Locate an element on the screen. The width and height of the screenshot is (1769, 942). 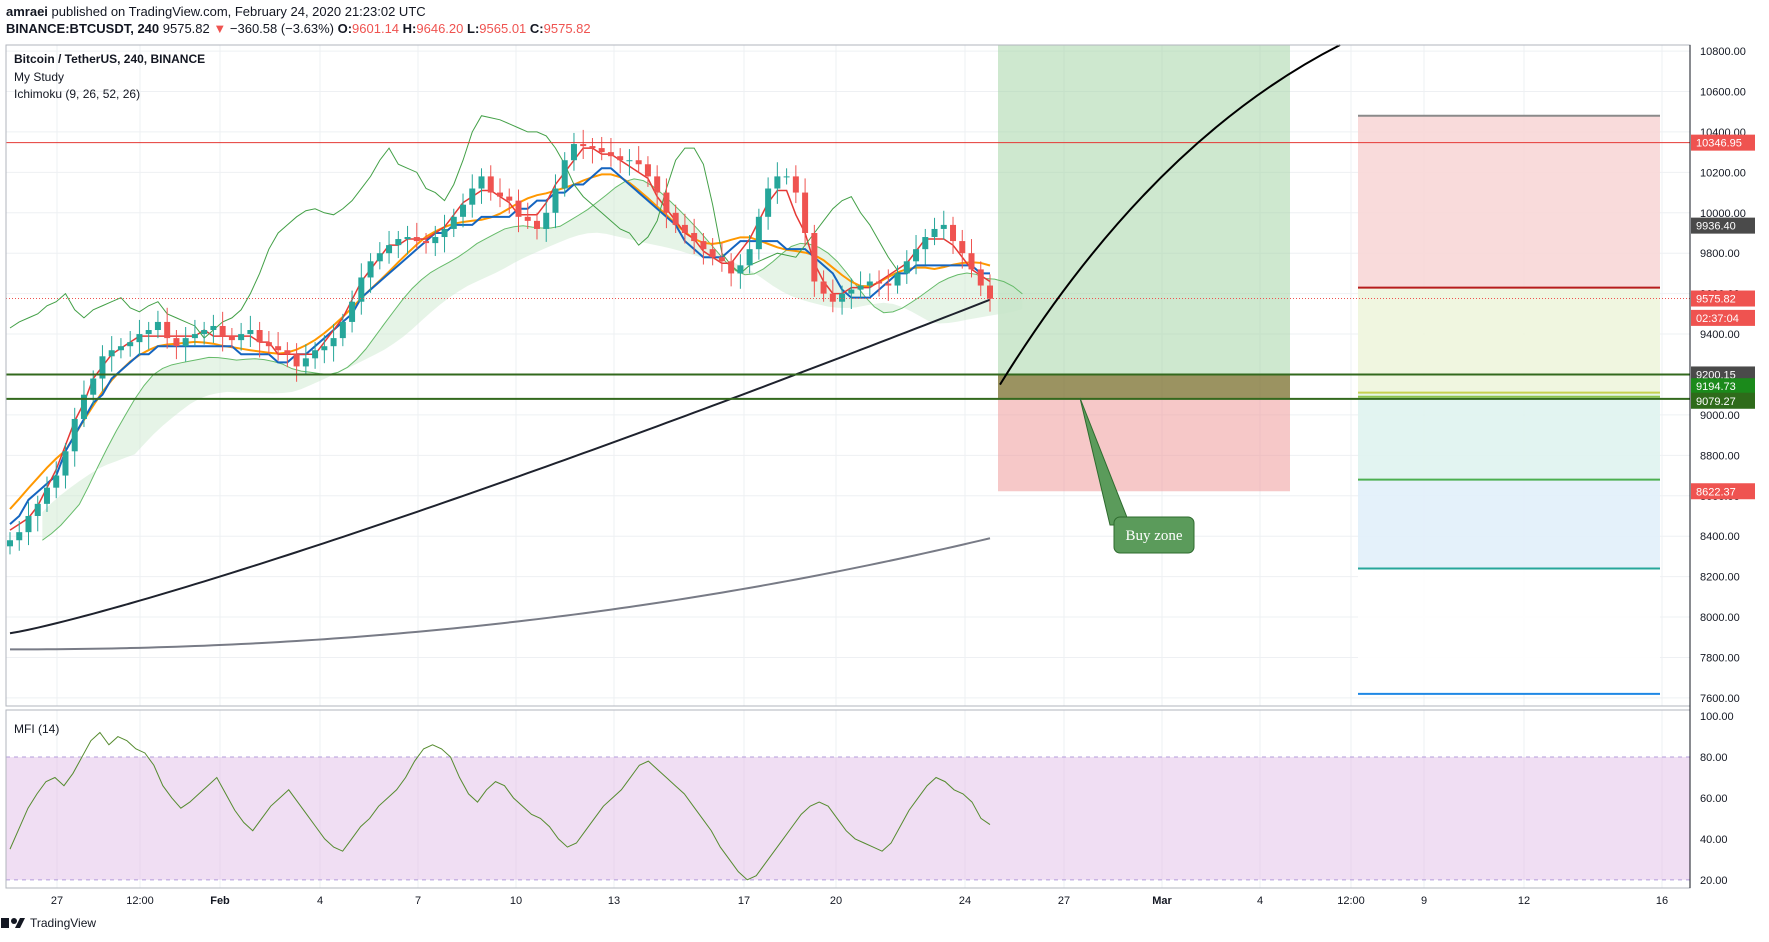
tradingview-brand: TradingView is located at coordinates (63, 923).